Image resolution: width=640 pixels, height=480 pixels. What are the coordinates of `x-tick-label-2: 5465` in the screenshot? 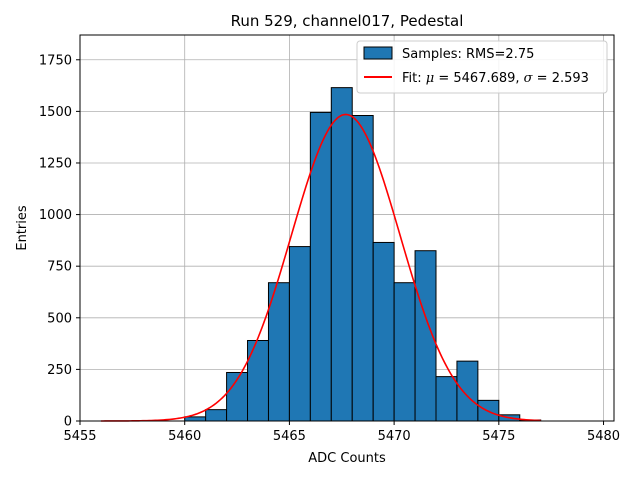 It's located at (289, 436).